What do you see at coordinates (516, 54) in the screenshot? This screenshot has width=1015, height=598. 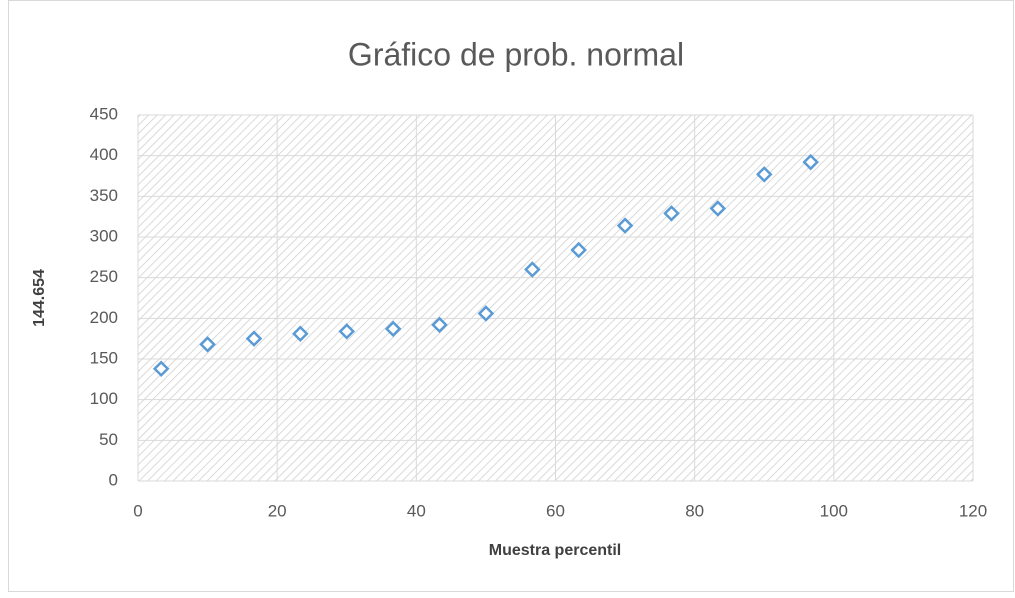 I see `chart-title: Gráfico de prob. normal` at bounding box center [516, 54].